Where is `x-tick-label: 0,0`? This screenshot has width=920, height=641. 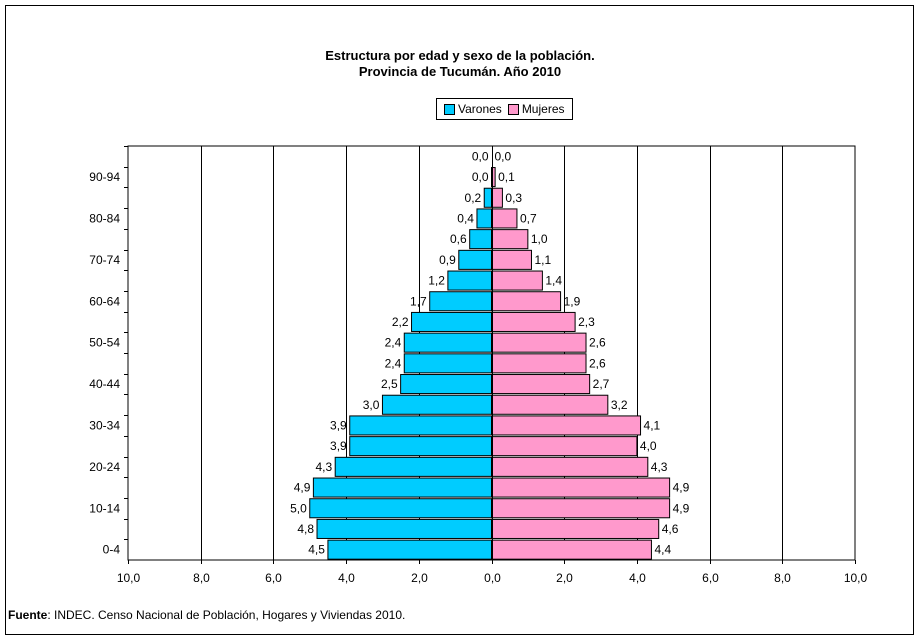
x-tick-label: 0,0 is located at coordinates (492, 578).